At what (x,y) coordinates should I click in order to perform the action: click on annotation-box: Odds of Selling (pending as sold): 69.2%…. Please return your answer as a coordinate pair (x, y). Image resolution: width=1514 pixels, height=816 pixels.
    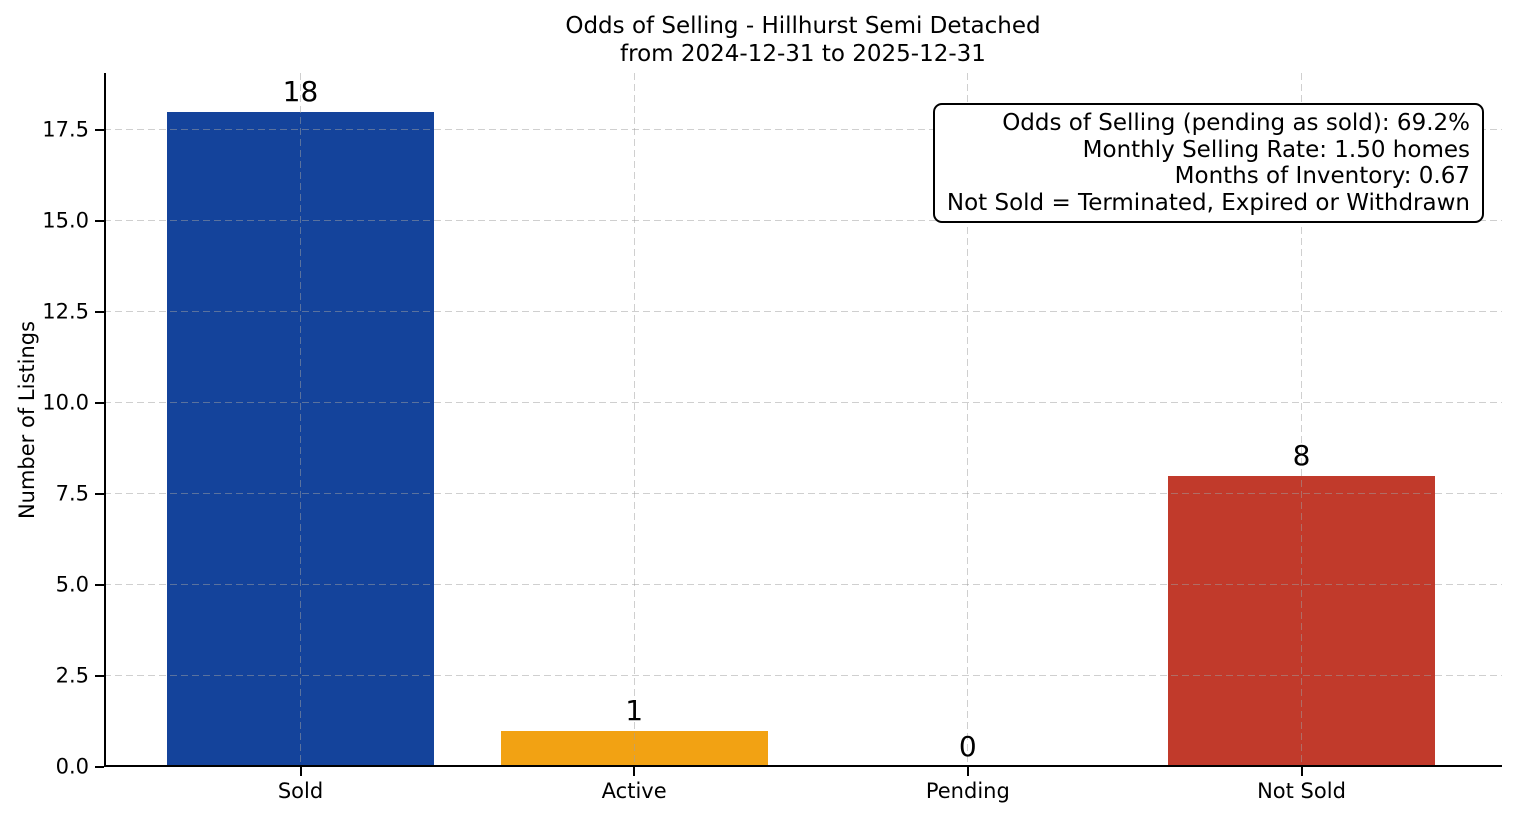
    Looking at the image, I should click on (1208, 163).